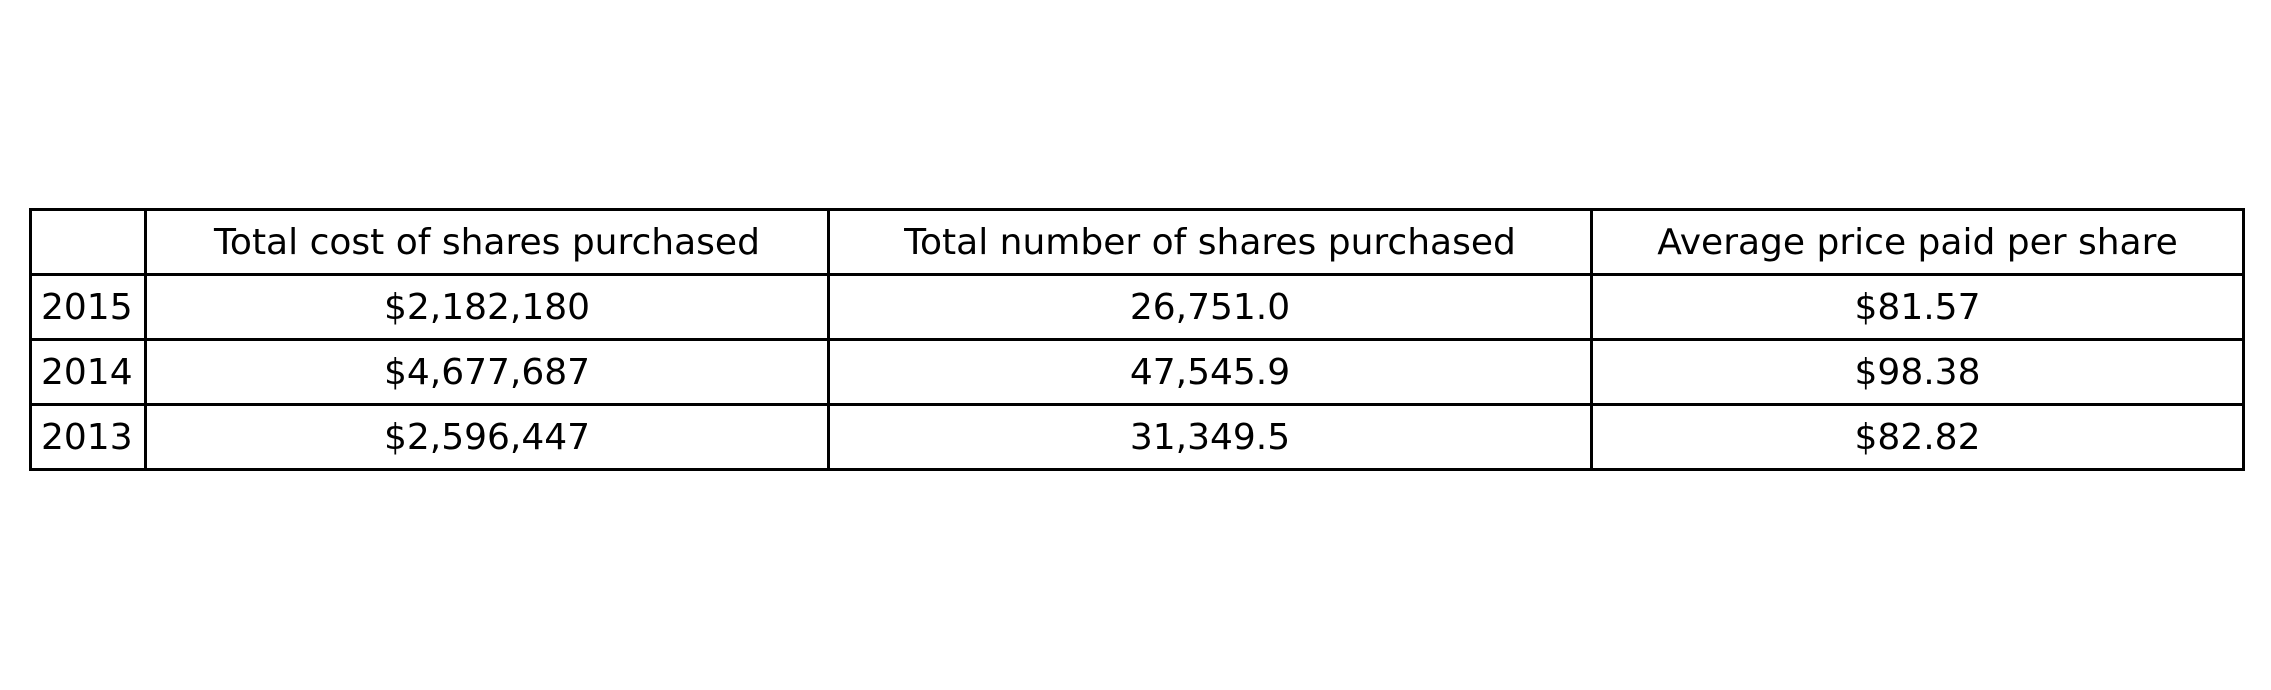 The image size is (2271, 690). I want to click on cell-average-price: $81.57, so click(1917, 307).